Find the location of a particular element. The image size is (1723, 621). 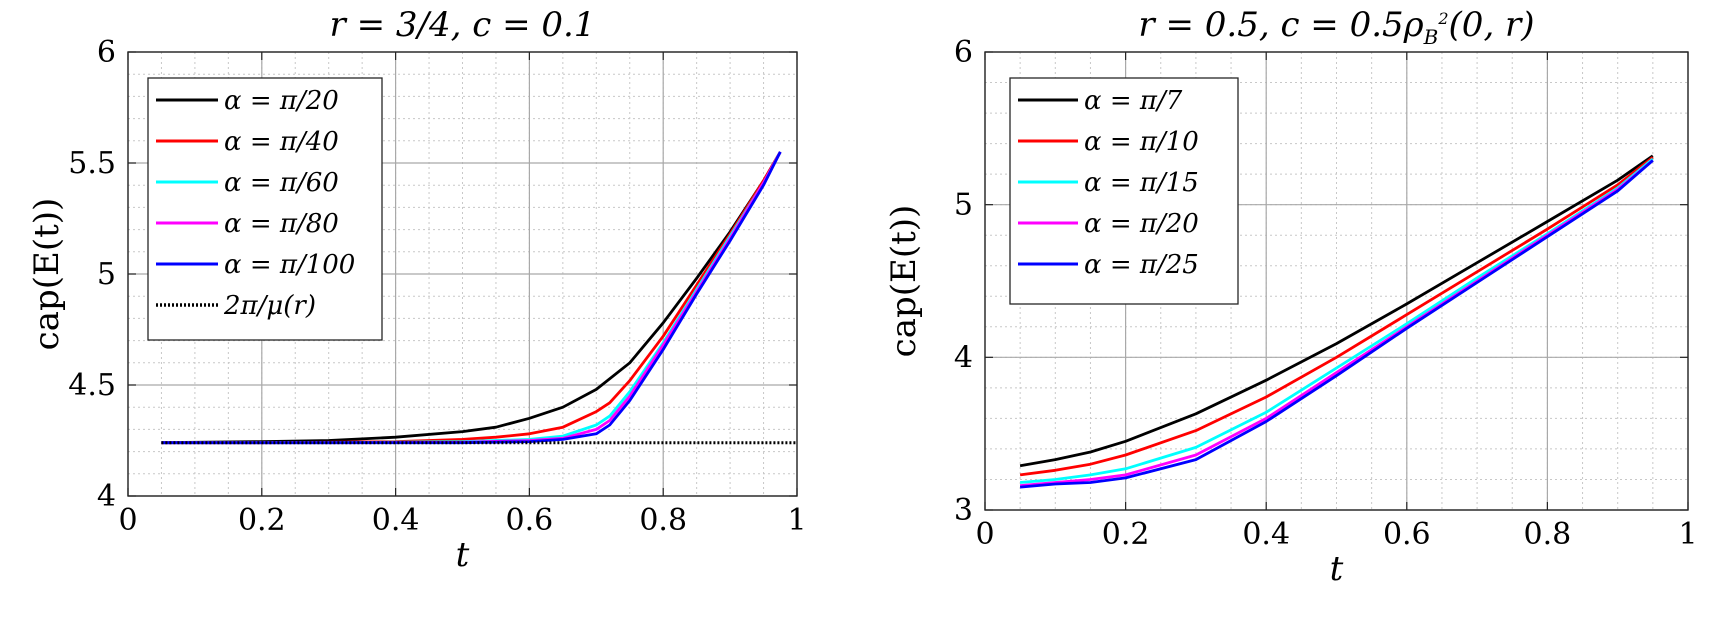

y-tick-label: 4.5 is located at coordinates (92, 385).